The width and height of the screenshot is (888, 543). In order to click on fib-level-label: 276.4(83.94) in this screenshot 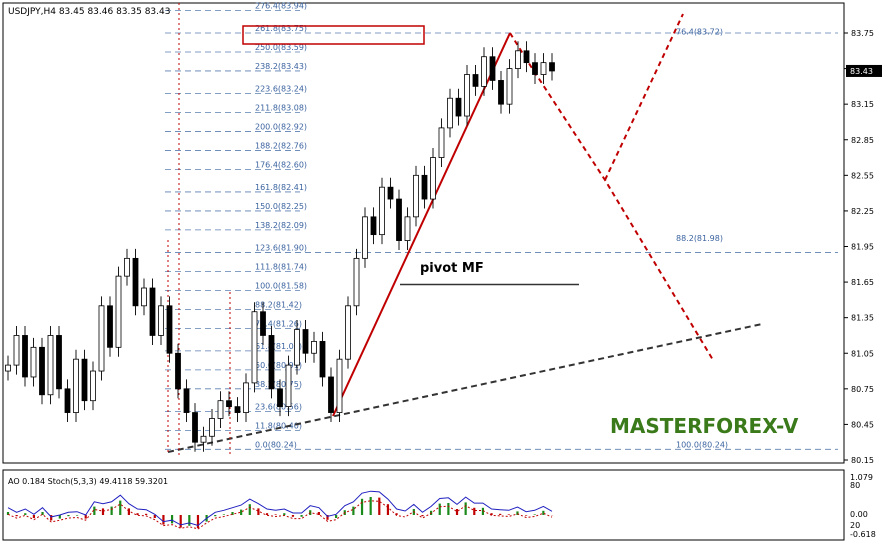, I will do `click(281, 5)`.